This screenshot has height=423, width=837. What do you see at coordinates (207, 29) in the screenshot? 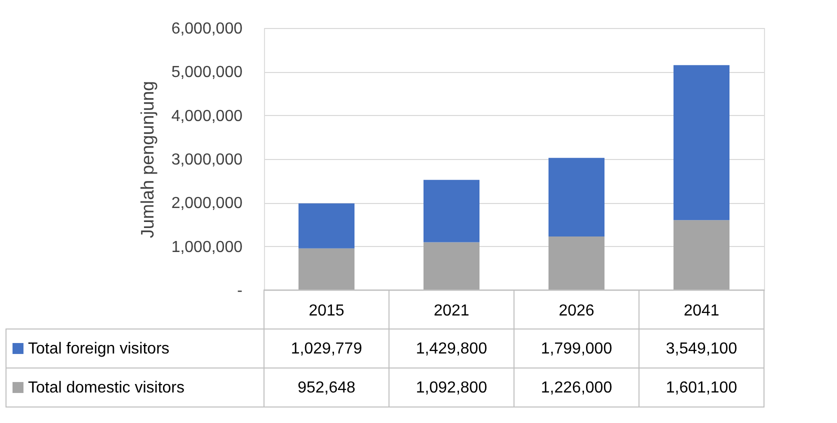
I see `y-tick-label: 6,000,000` at bounding box center [207, 29].